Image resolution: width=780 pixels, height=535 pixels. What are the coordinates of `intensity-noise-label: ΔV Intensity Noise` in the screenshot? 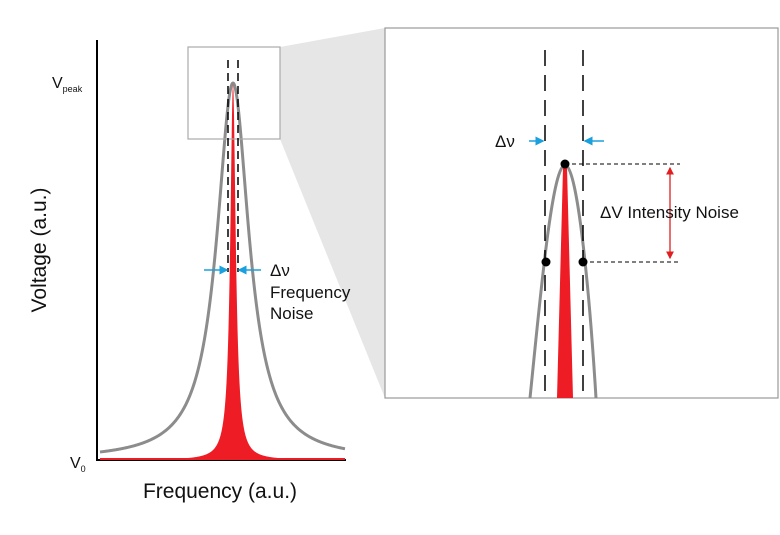 It's located at (669, 212).